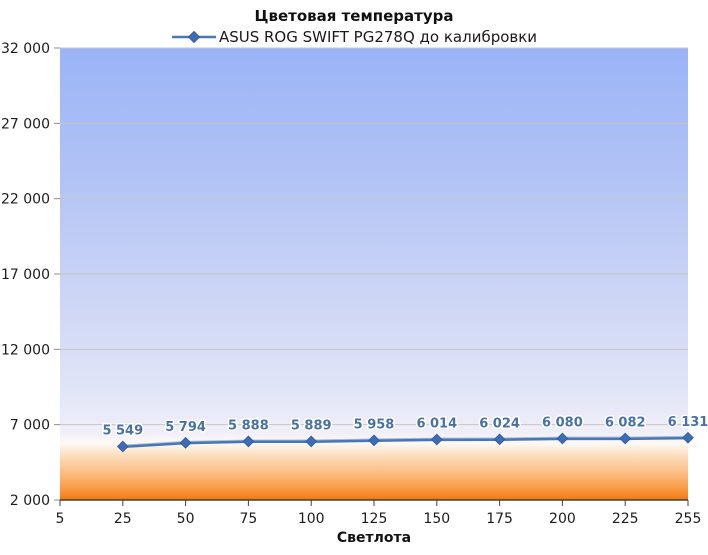 The width and height of the screenshot is (708, 555). Describe the element at coordinates (499, 519) in the screenshot. I see `x-tick-label: 175` at that location.